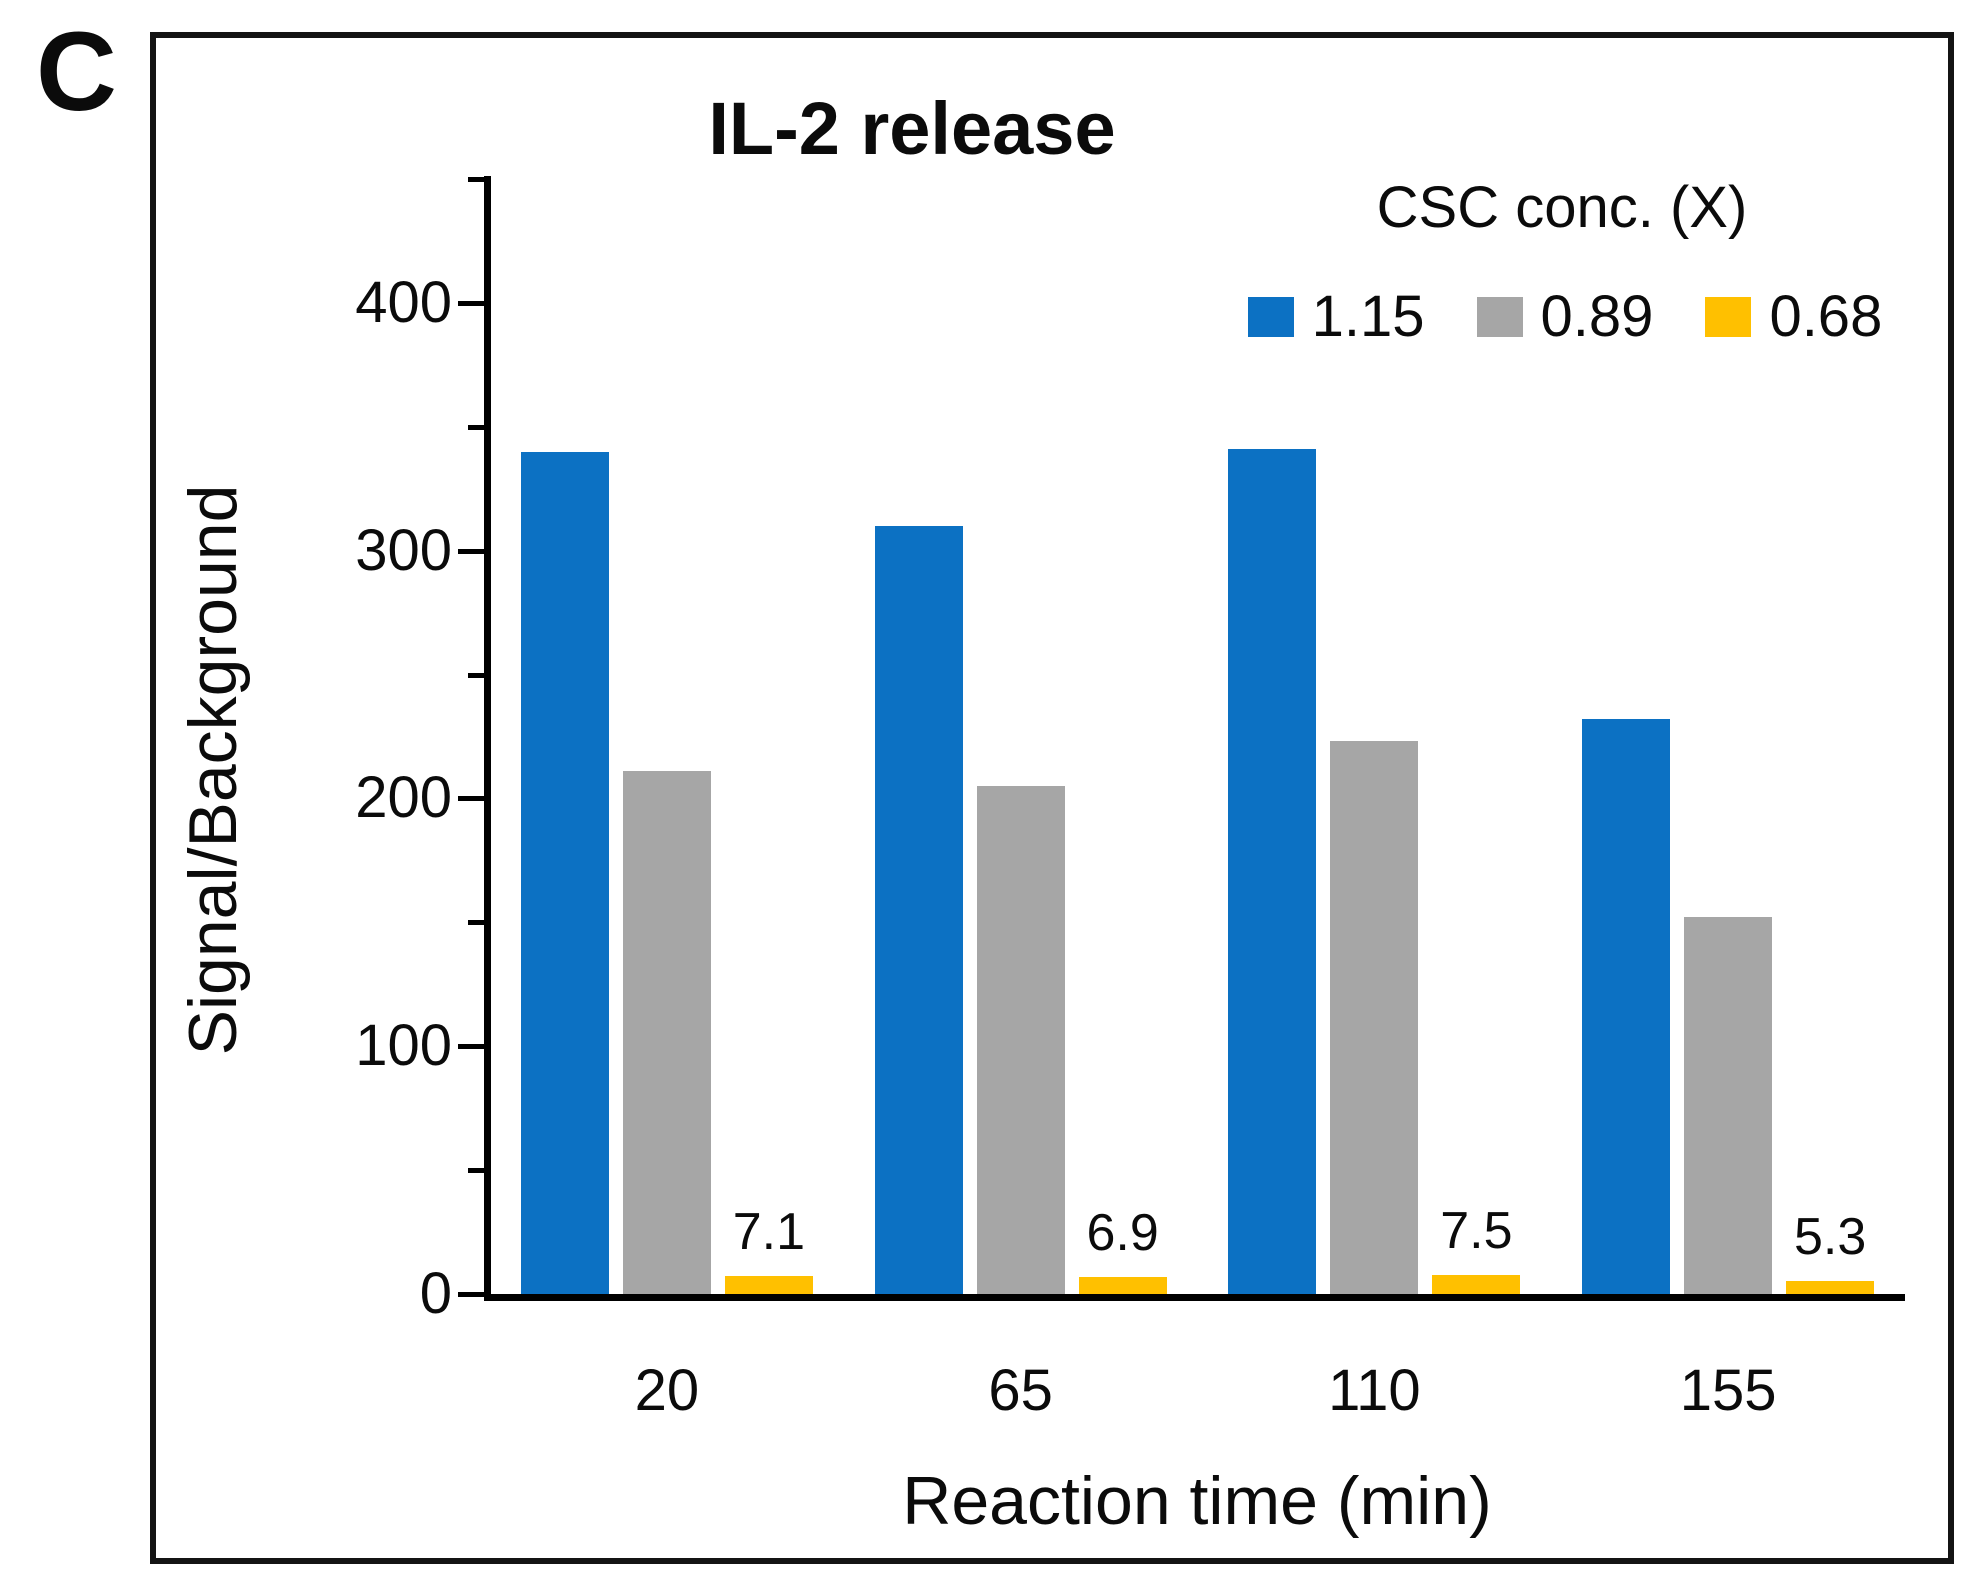  Describe the element at coordinates (918, 909) in the screenshot. I see `bar-1.15-65` at that location.